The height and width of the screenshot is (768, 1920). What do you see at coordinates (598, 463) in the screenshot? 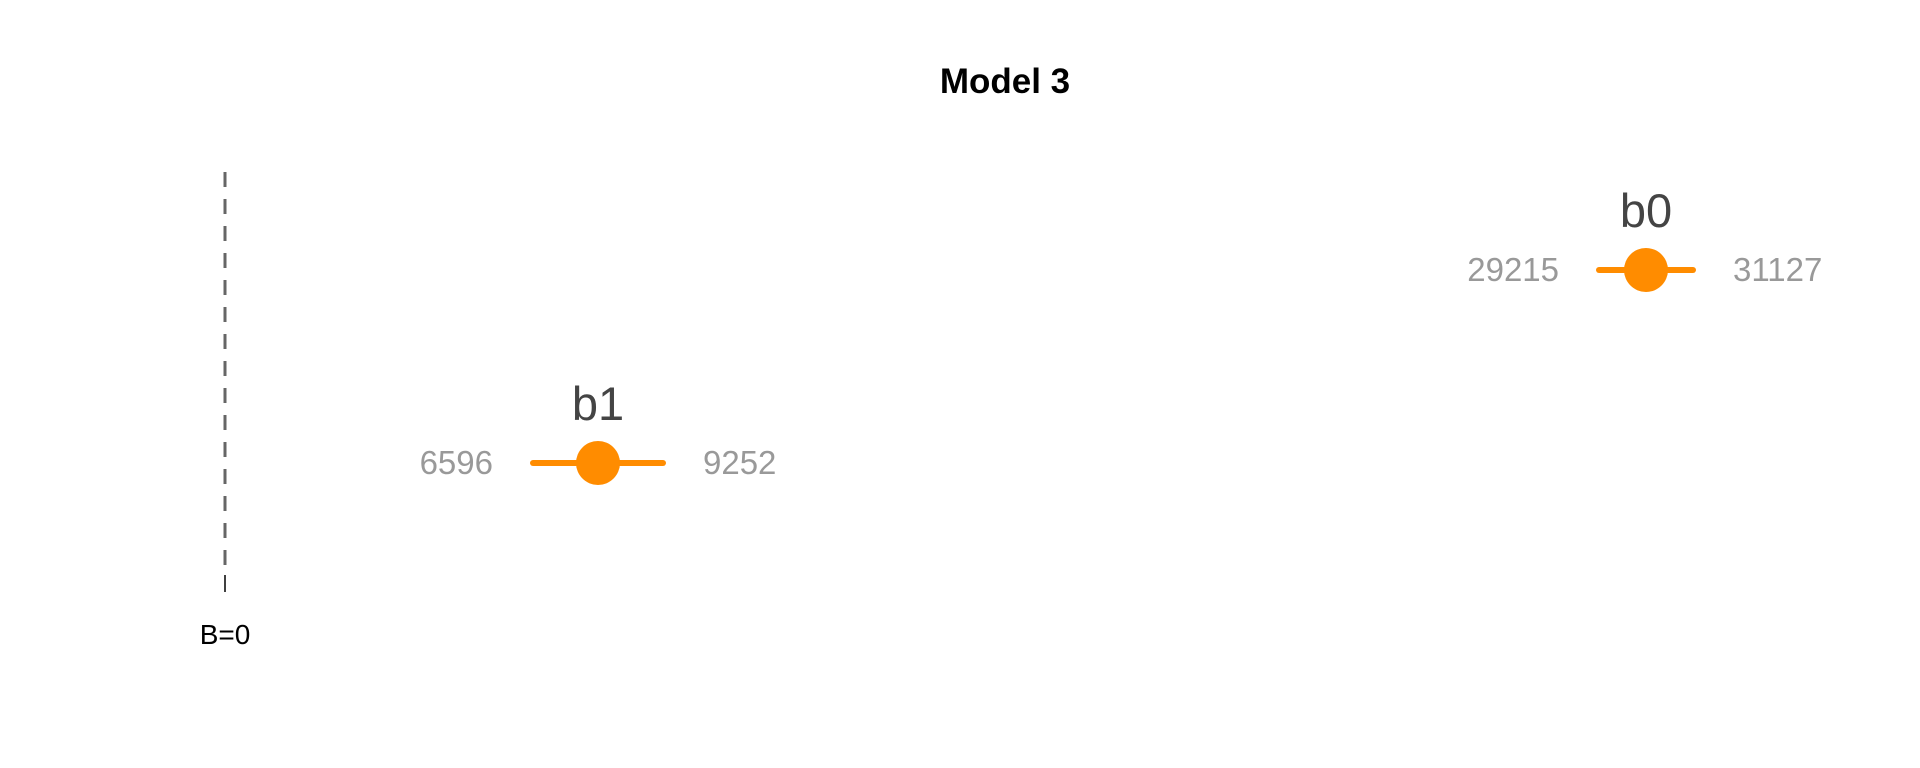
I see `estimate-point-b1` at bounding box center [598, 463].